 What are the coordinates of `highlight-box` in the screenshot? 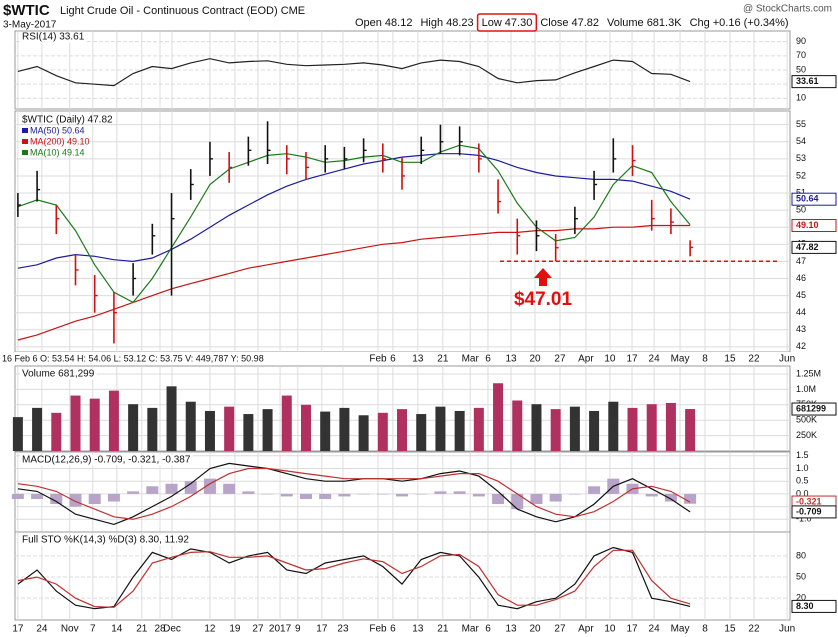 It's located at (507, 22).